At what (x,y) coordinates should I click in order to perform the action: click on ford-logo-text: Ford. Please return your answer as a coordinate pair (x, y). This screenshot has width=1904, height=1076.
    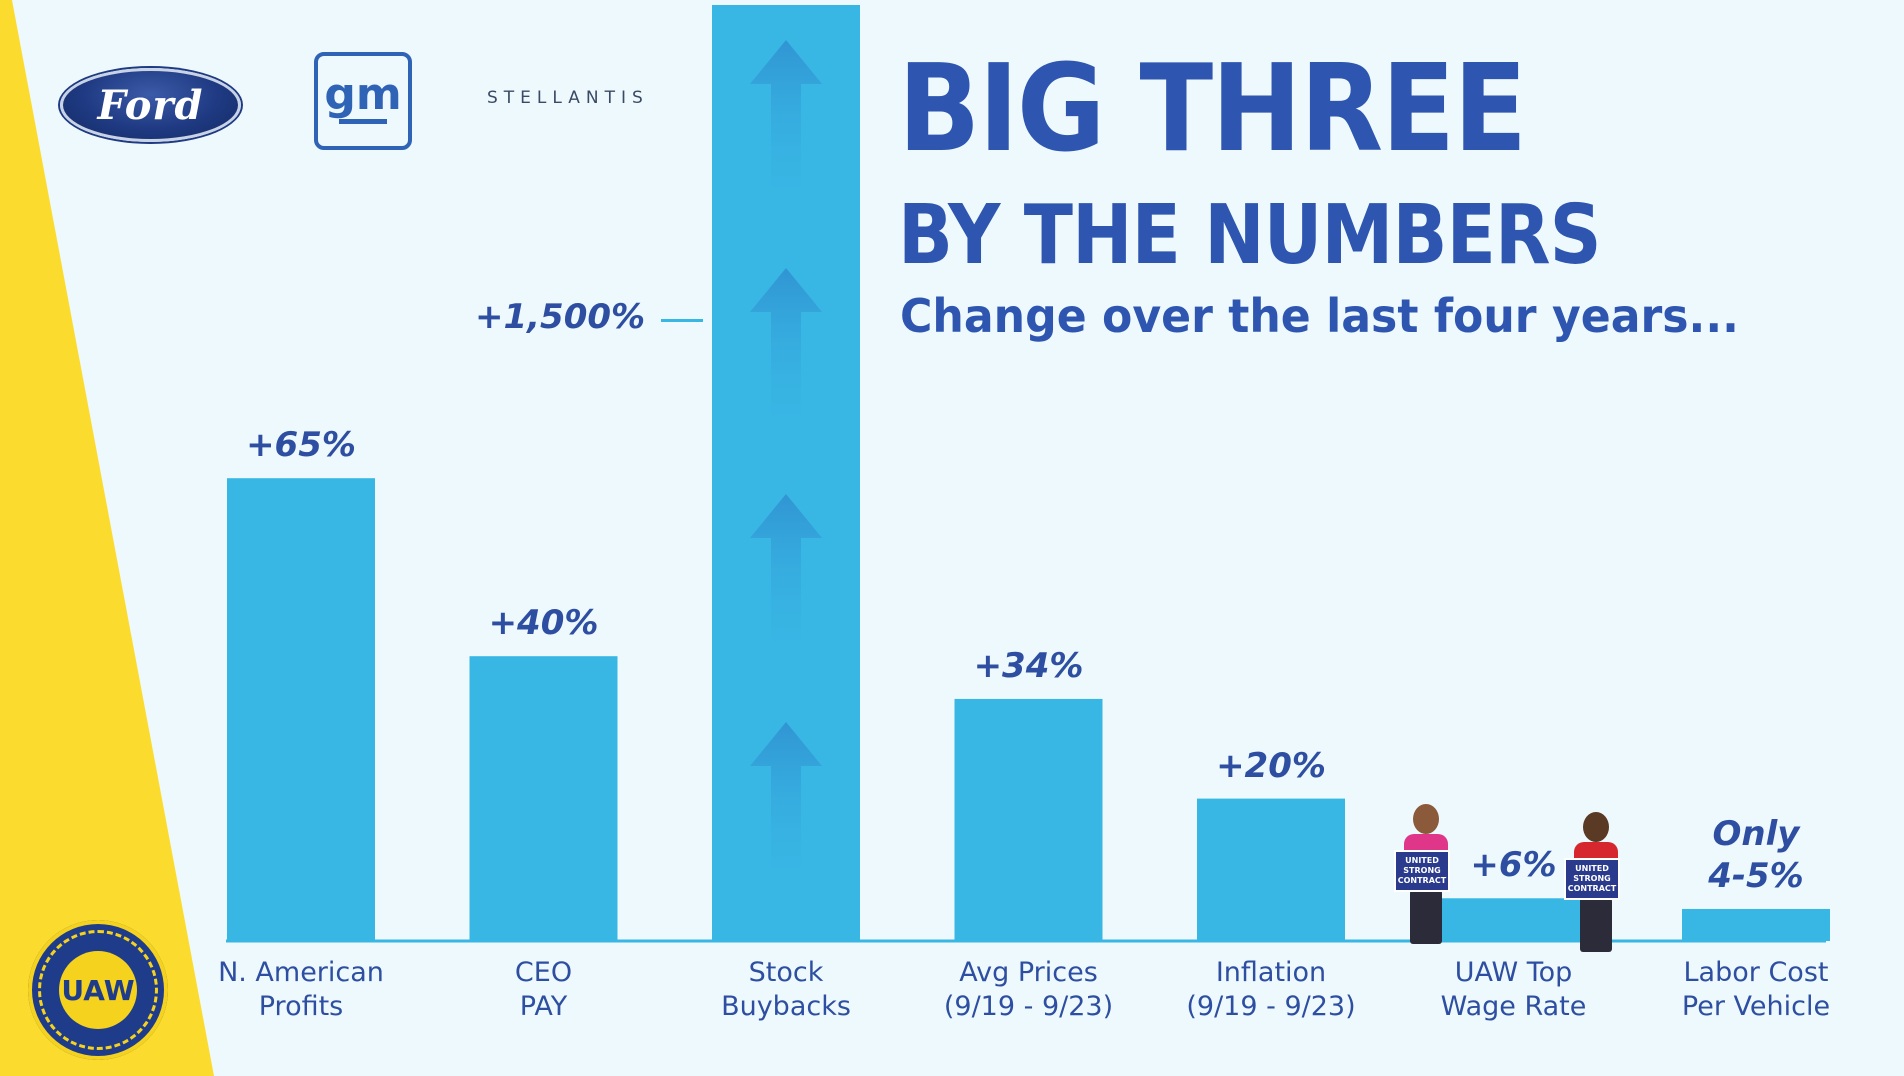
    Looking at the image, I should click on (150, 105).